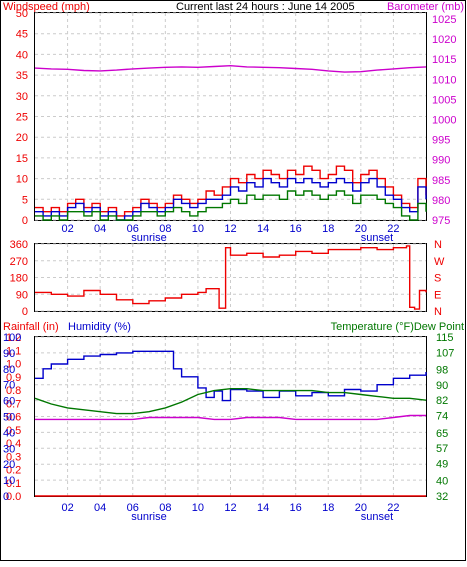  I want to click on temperature-axis-ticks: 32 40 49 57 65 74 82 90 98 107 115, so click(445, 417).